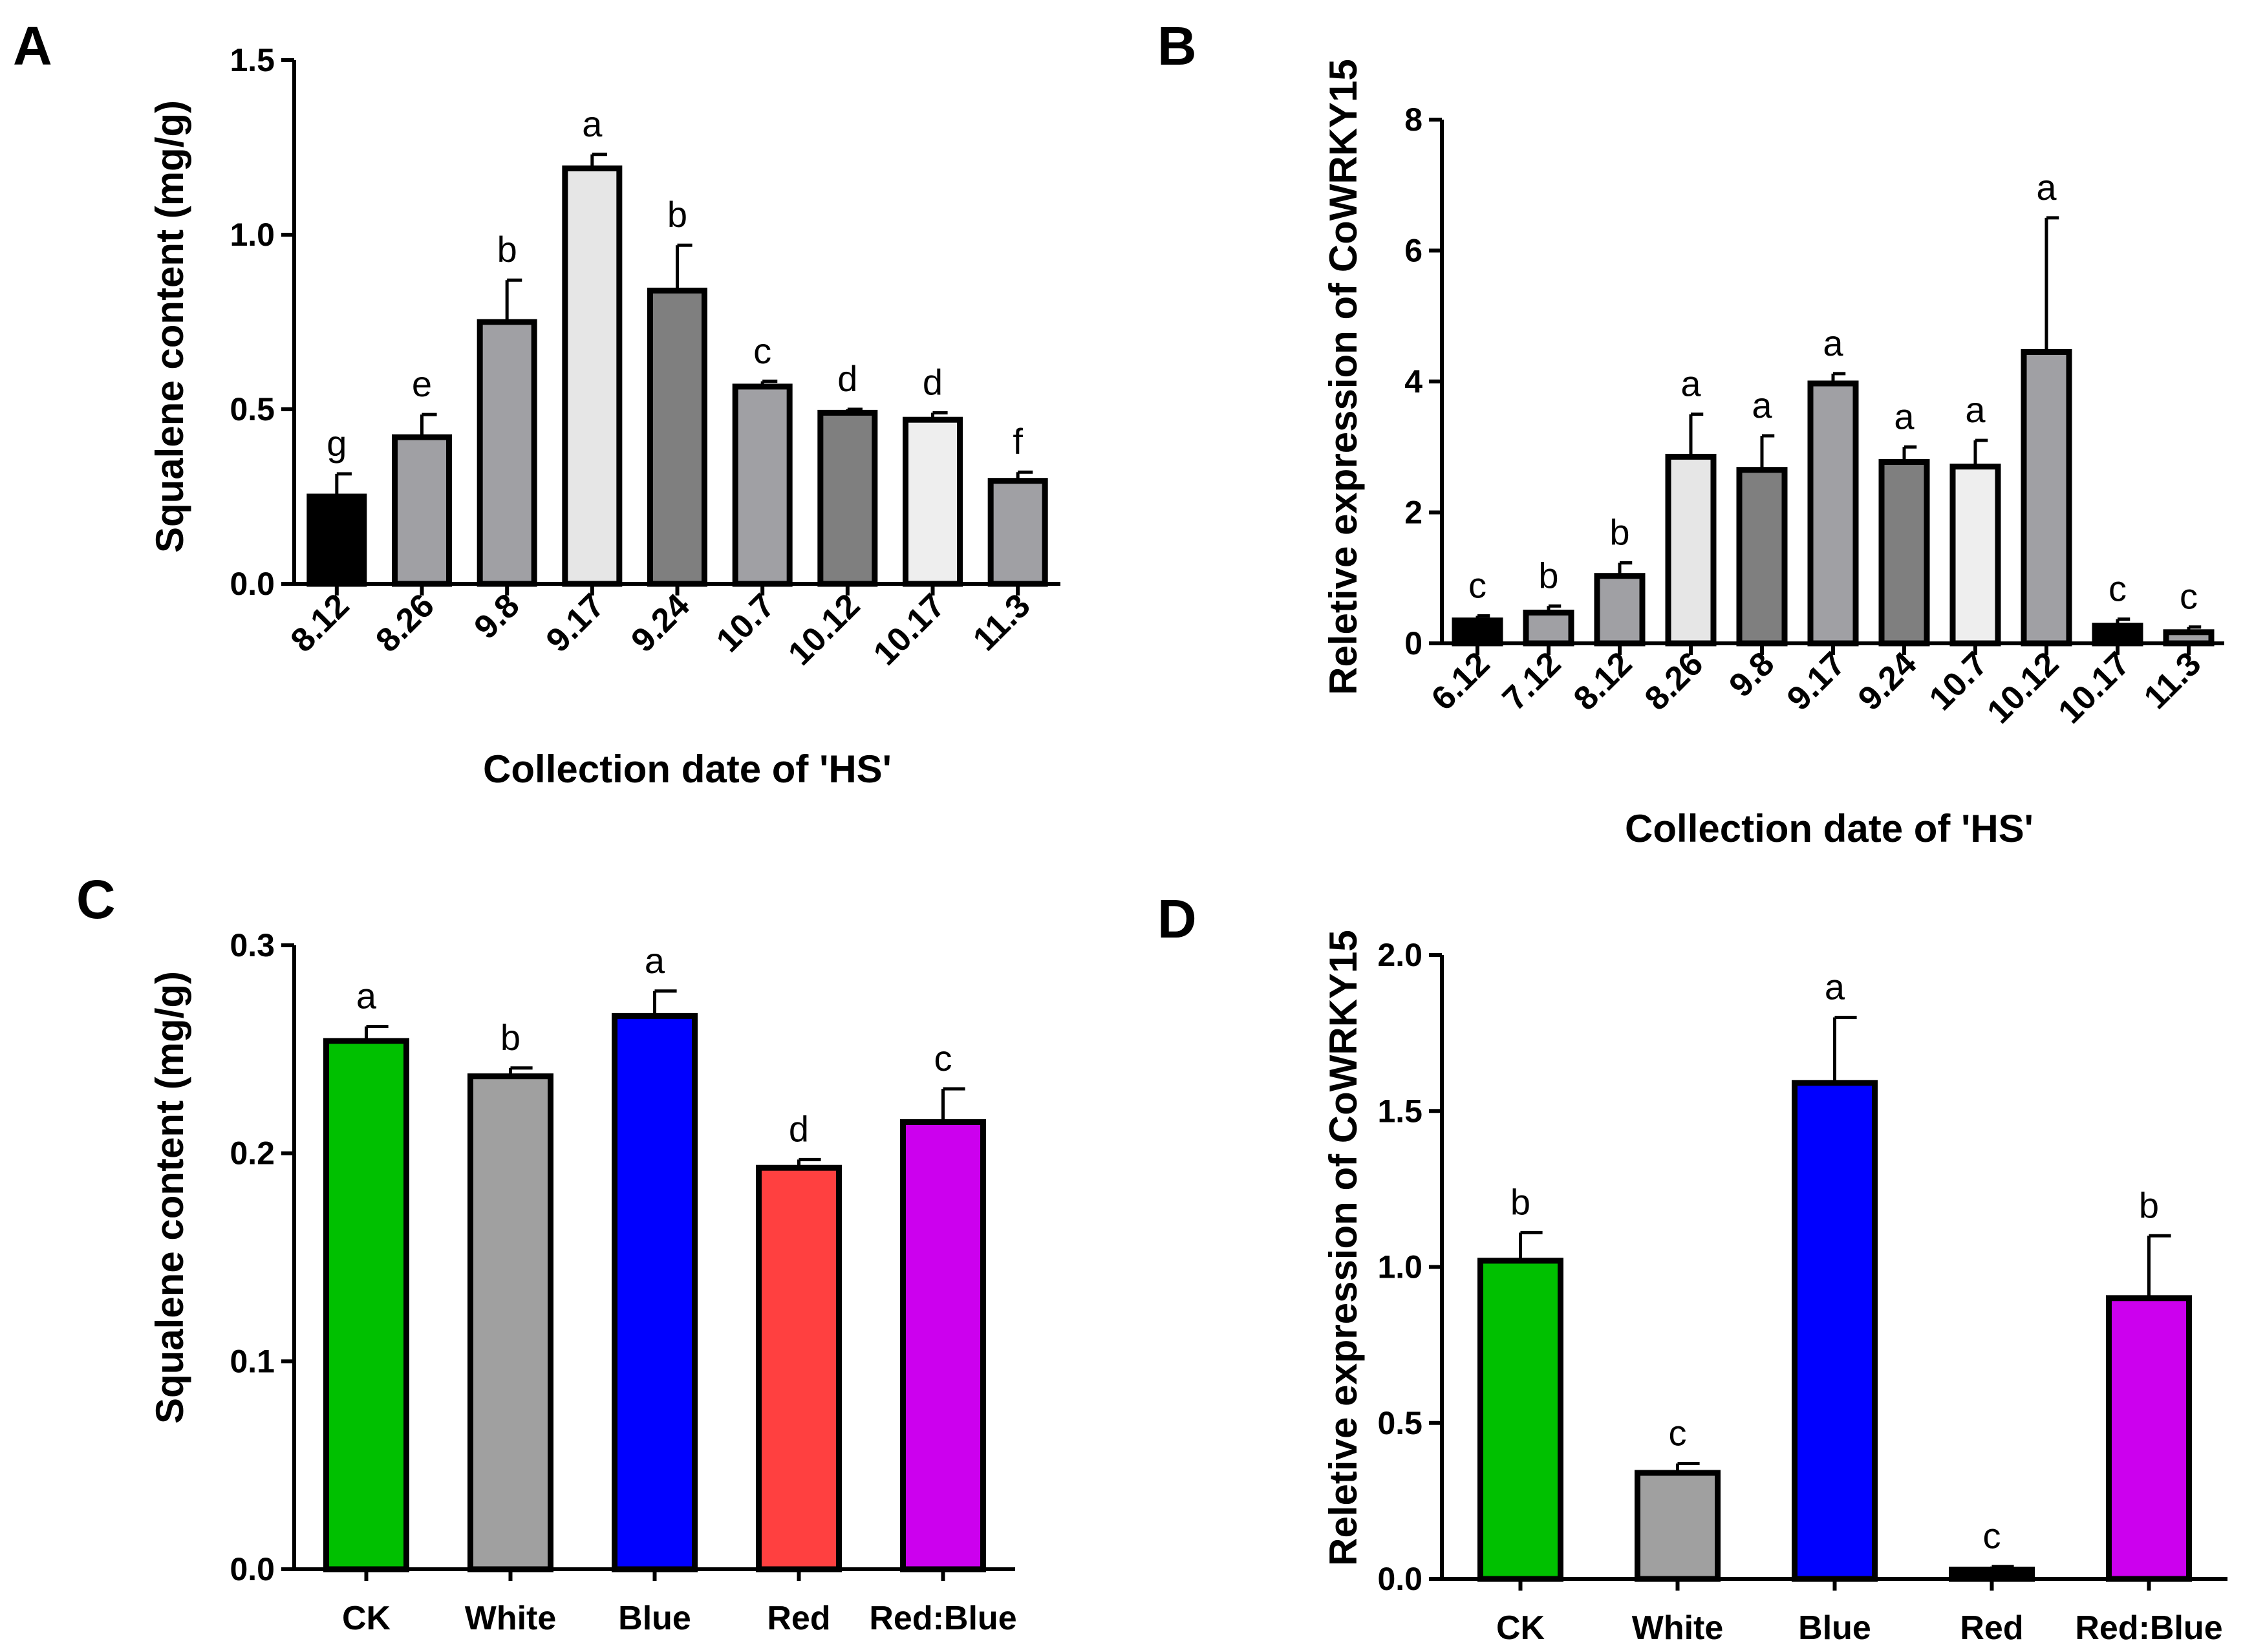 This screenshot has width=2243, height=1652. Describe the element at coordinates (169, 1197) in the screenshot. I see `panel-c-y-axis-title: Squalene content (mg/g)` at that location.